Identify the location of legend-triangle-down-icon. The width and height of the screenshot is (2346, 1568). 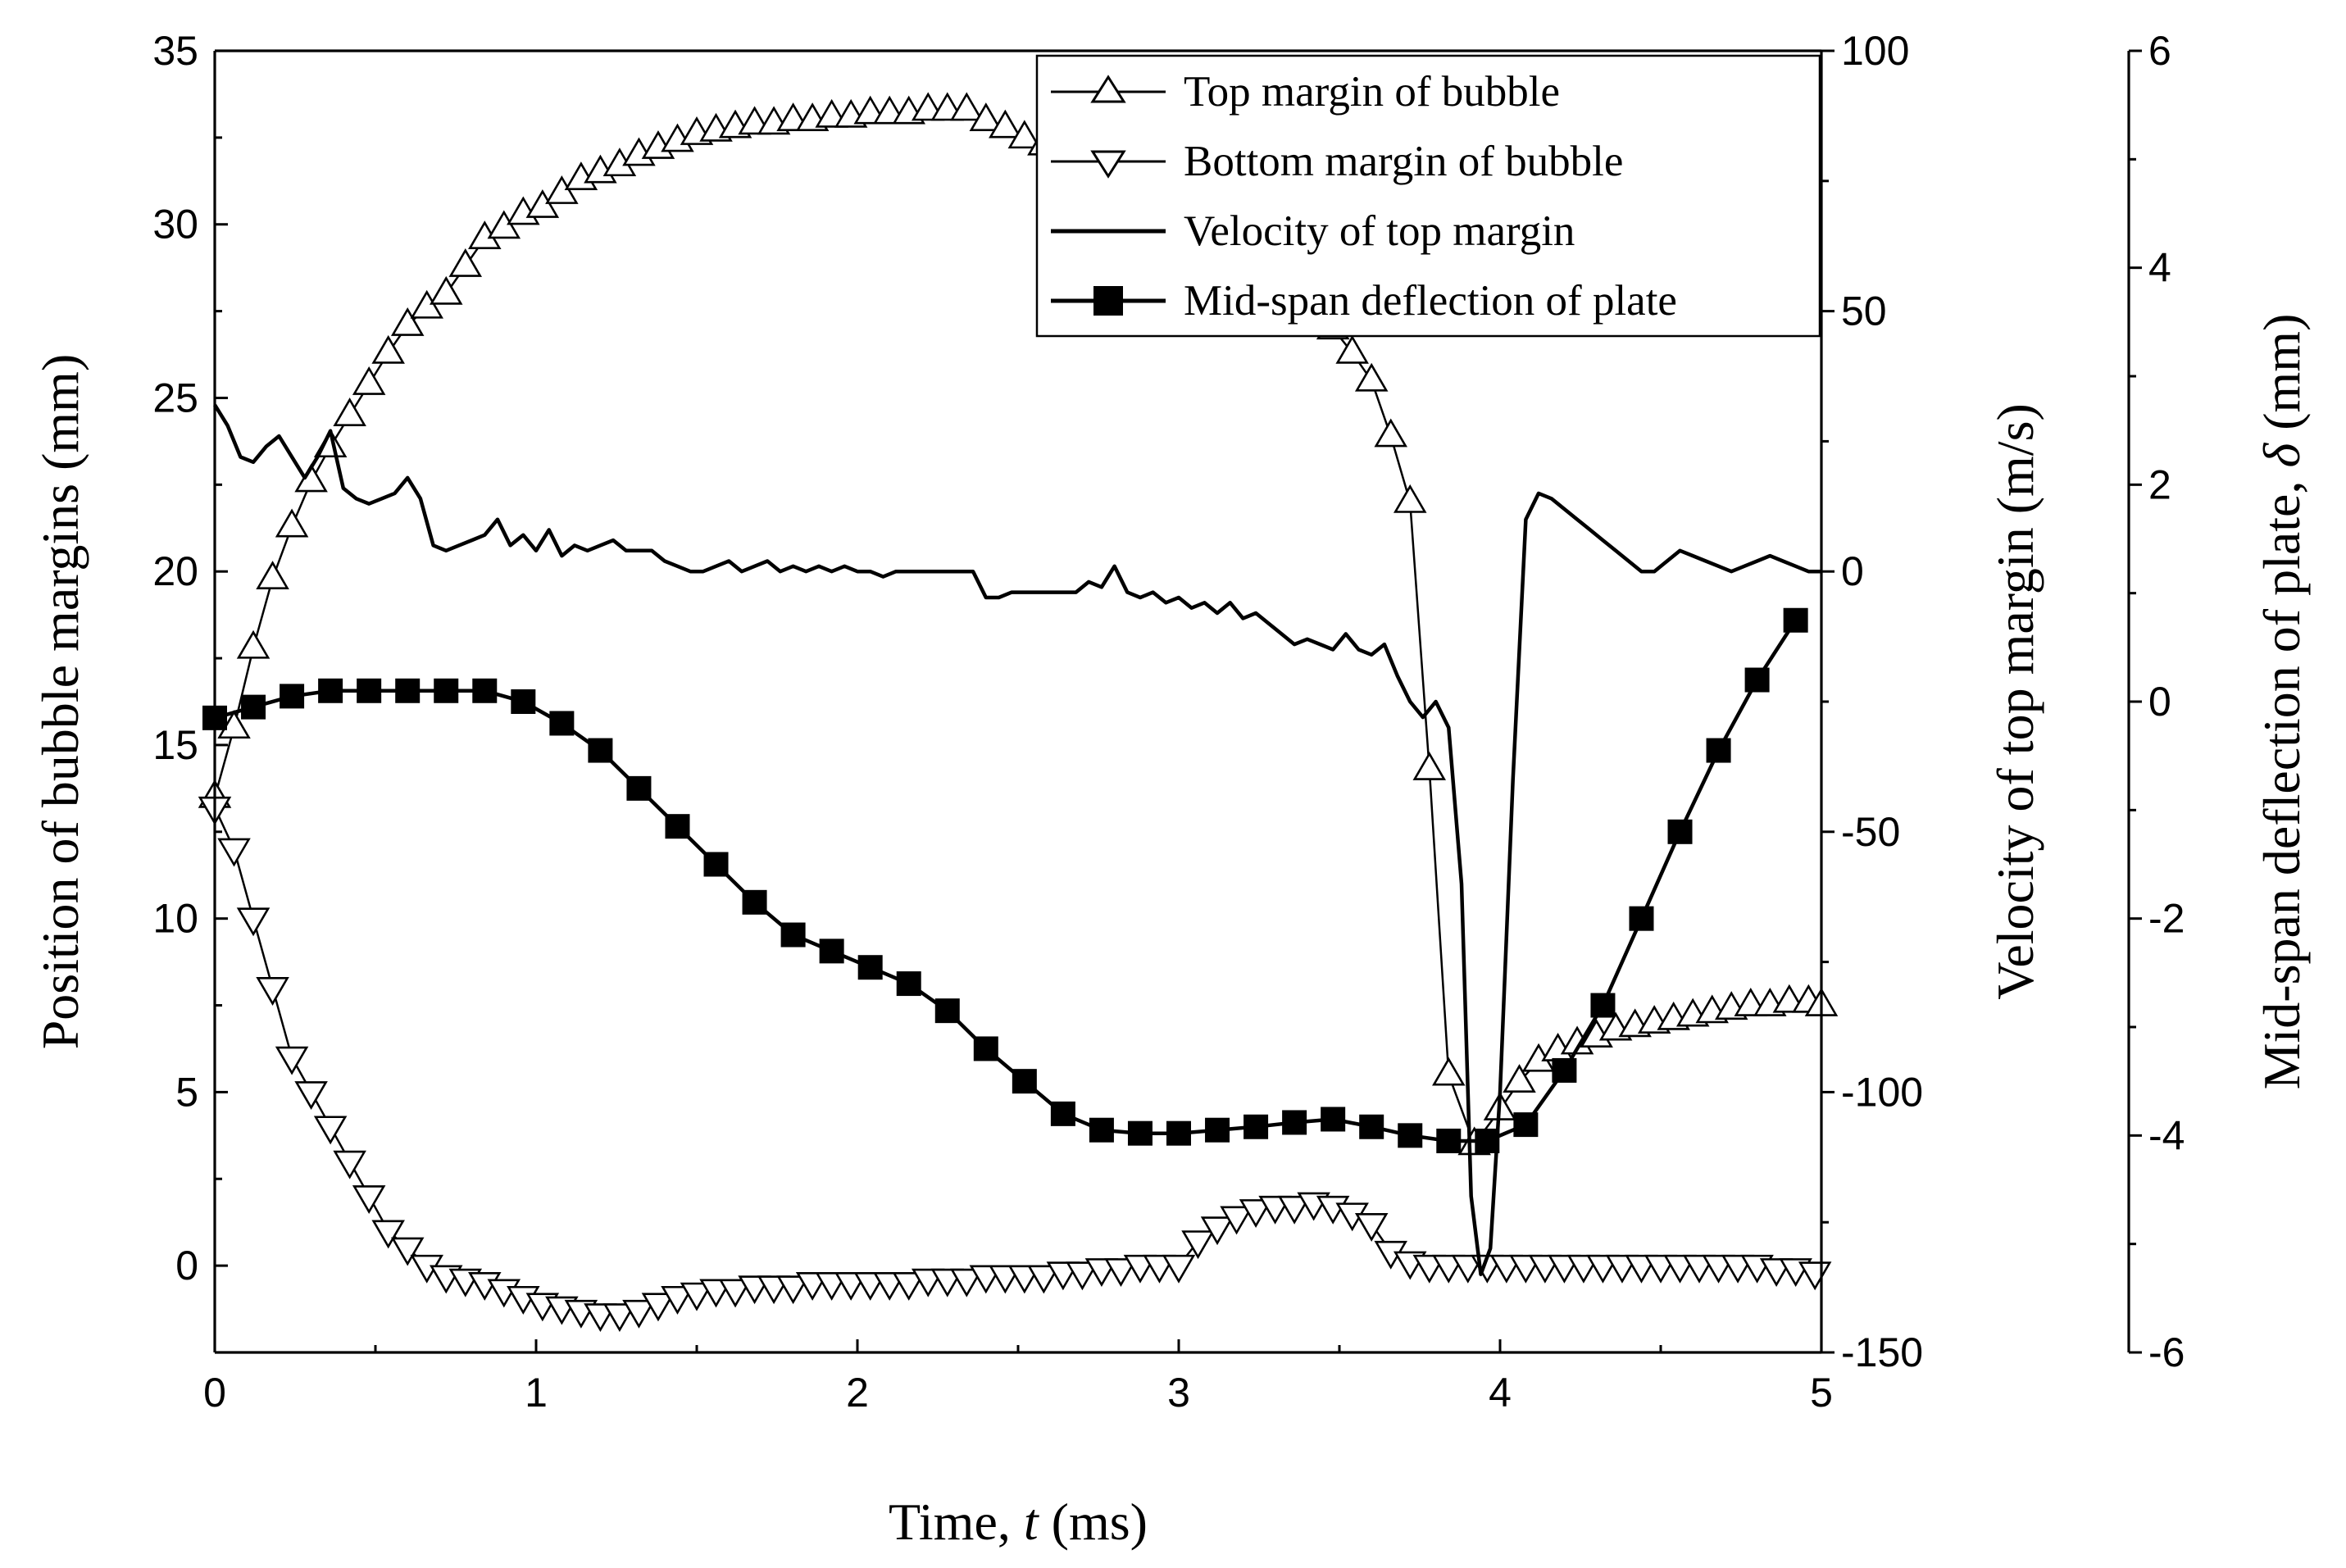
(1108, 164).